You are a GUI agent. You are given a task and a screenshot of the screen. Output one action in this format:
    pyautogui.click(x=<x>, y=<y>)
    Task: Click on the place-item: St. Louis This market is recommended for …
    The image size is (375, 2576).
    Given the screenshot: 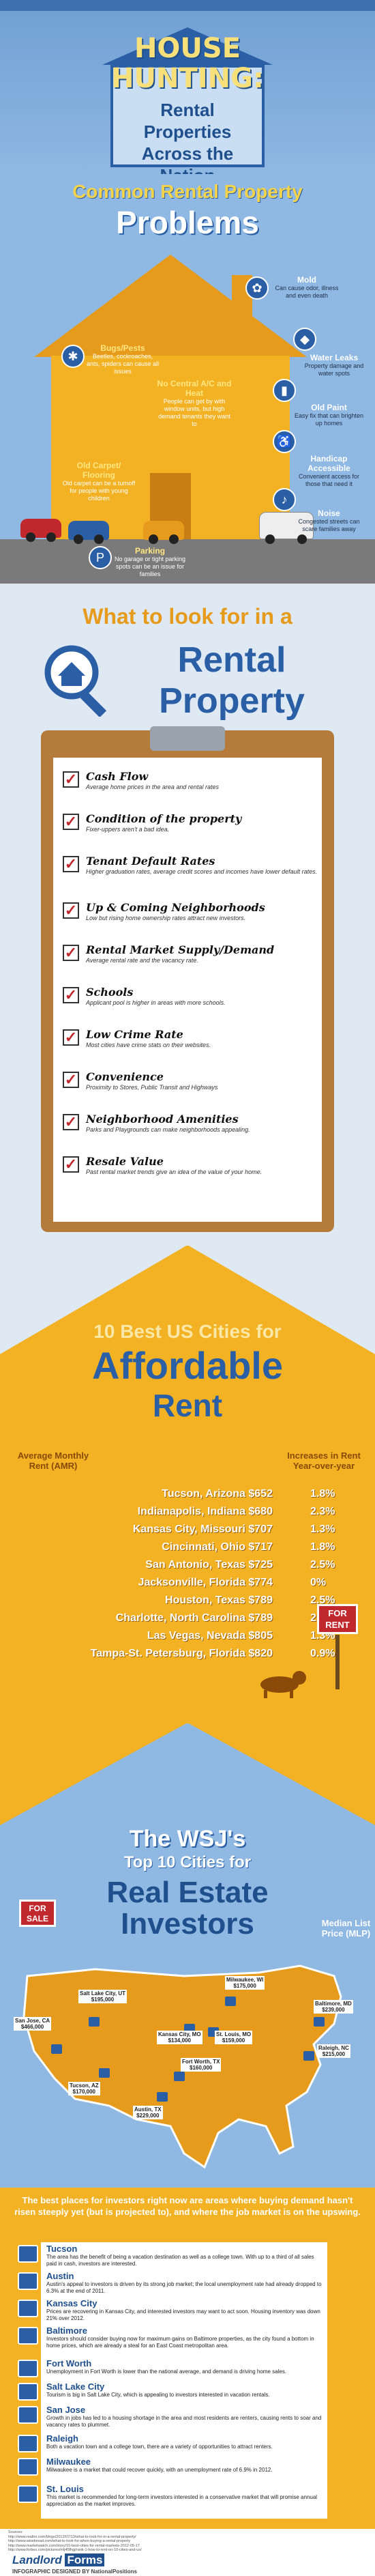 What is the action you would take?
    pyautogui.click(x=170, y=2495)
    